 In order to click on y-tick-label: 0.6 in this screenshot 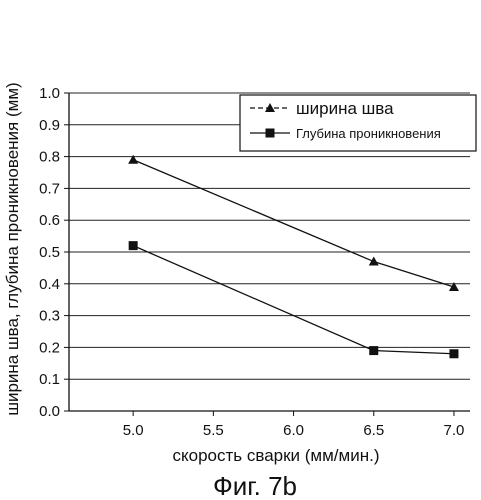, I will do `click(49, 220)`.